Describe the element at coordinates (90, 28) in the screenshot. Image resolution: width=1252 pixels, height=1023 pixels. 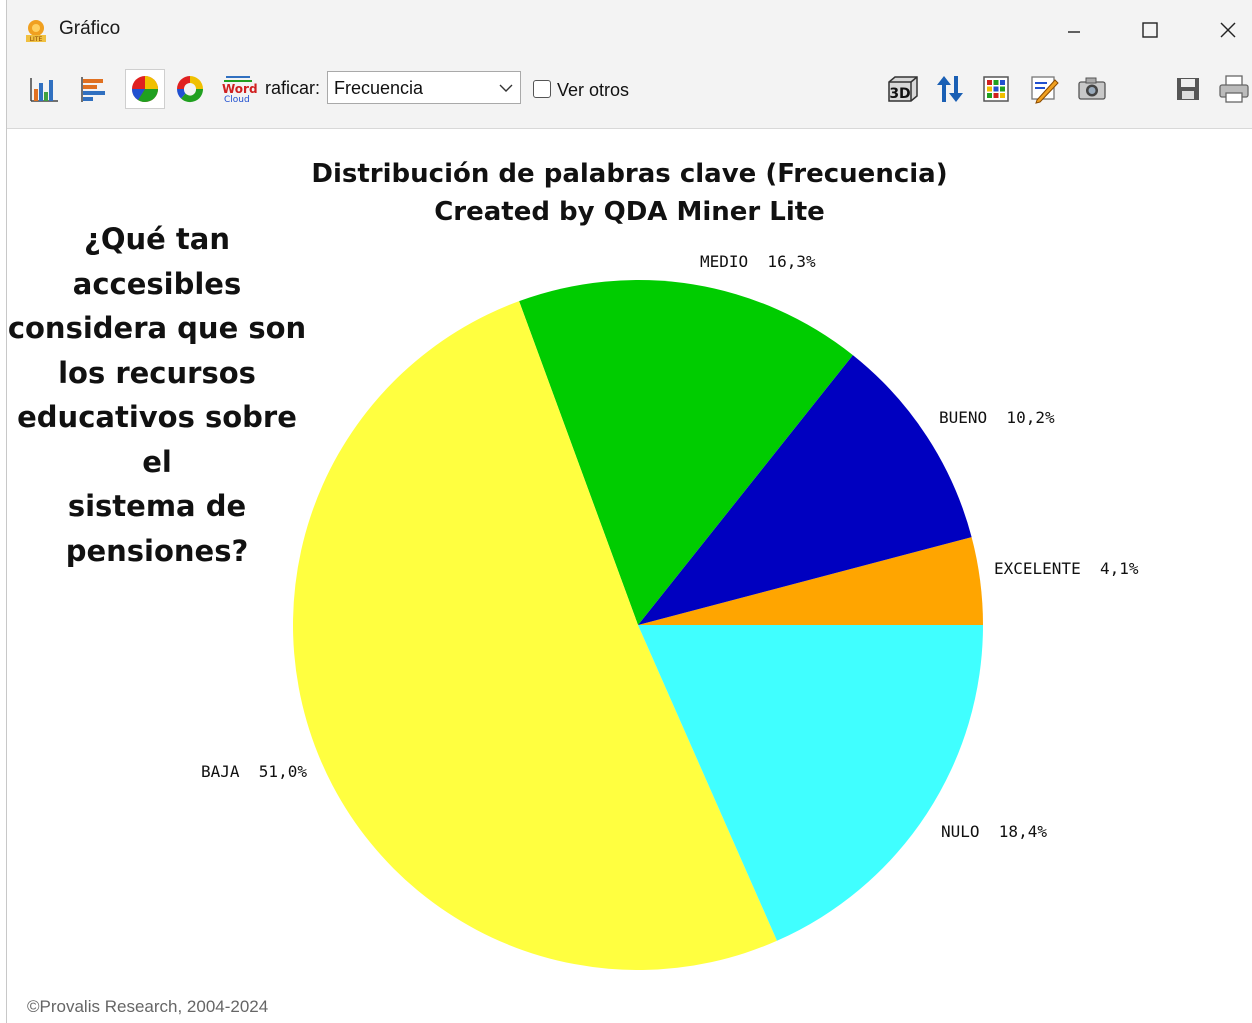
I see `window-title: Gráfico` at that location.